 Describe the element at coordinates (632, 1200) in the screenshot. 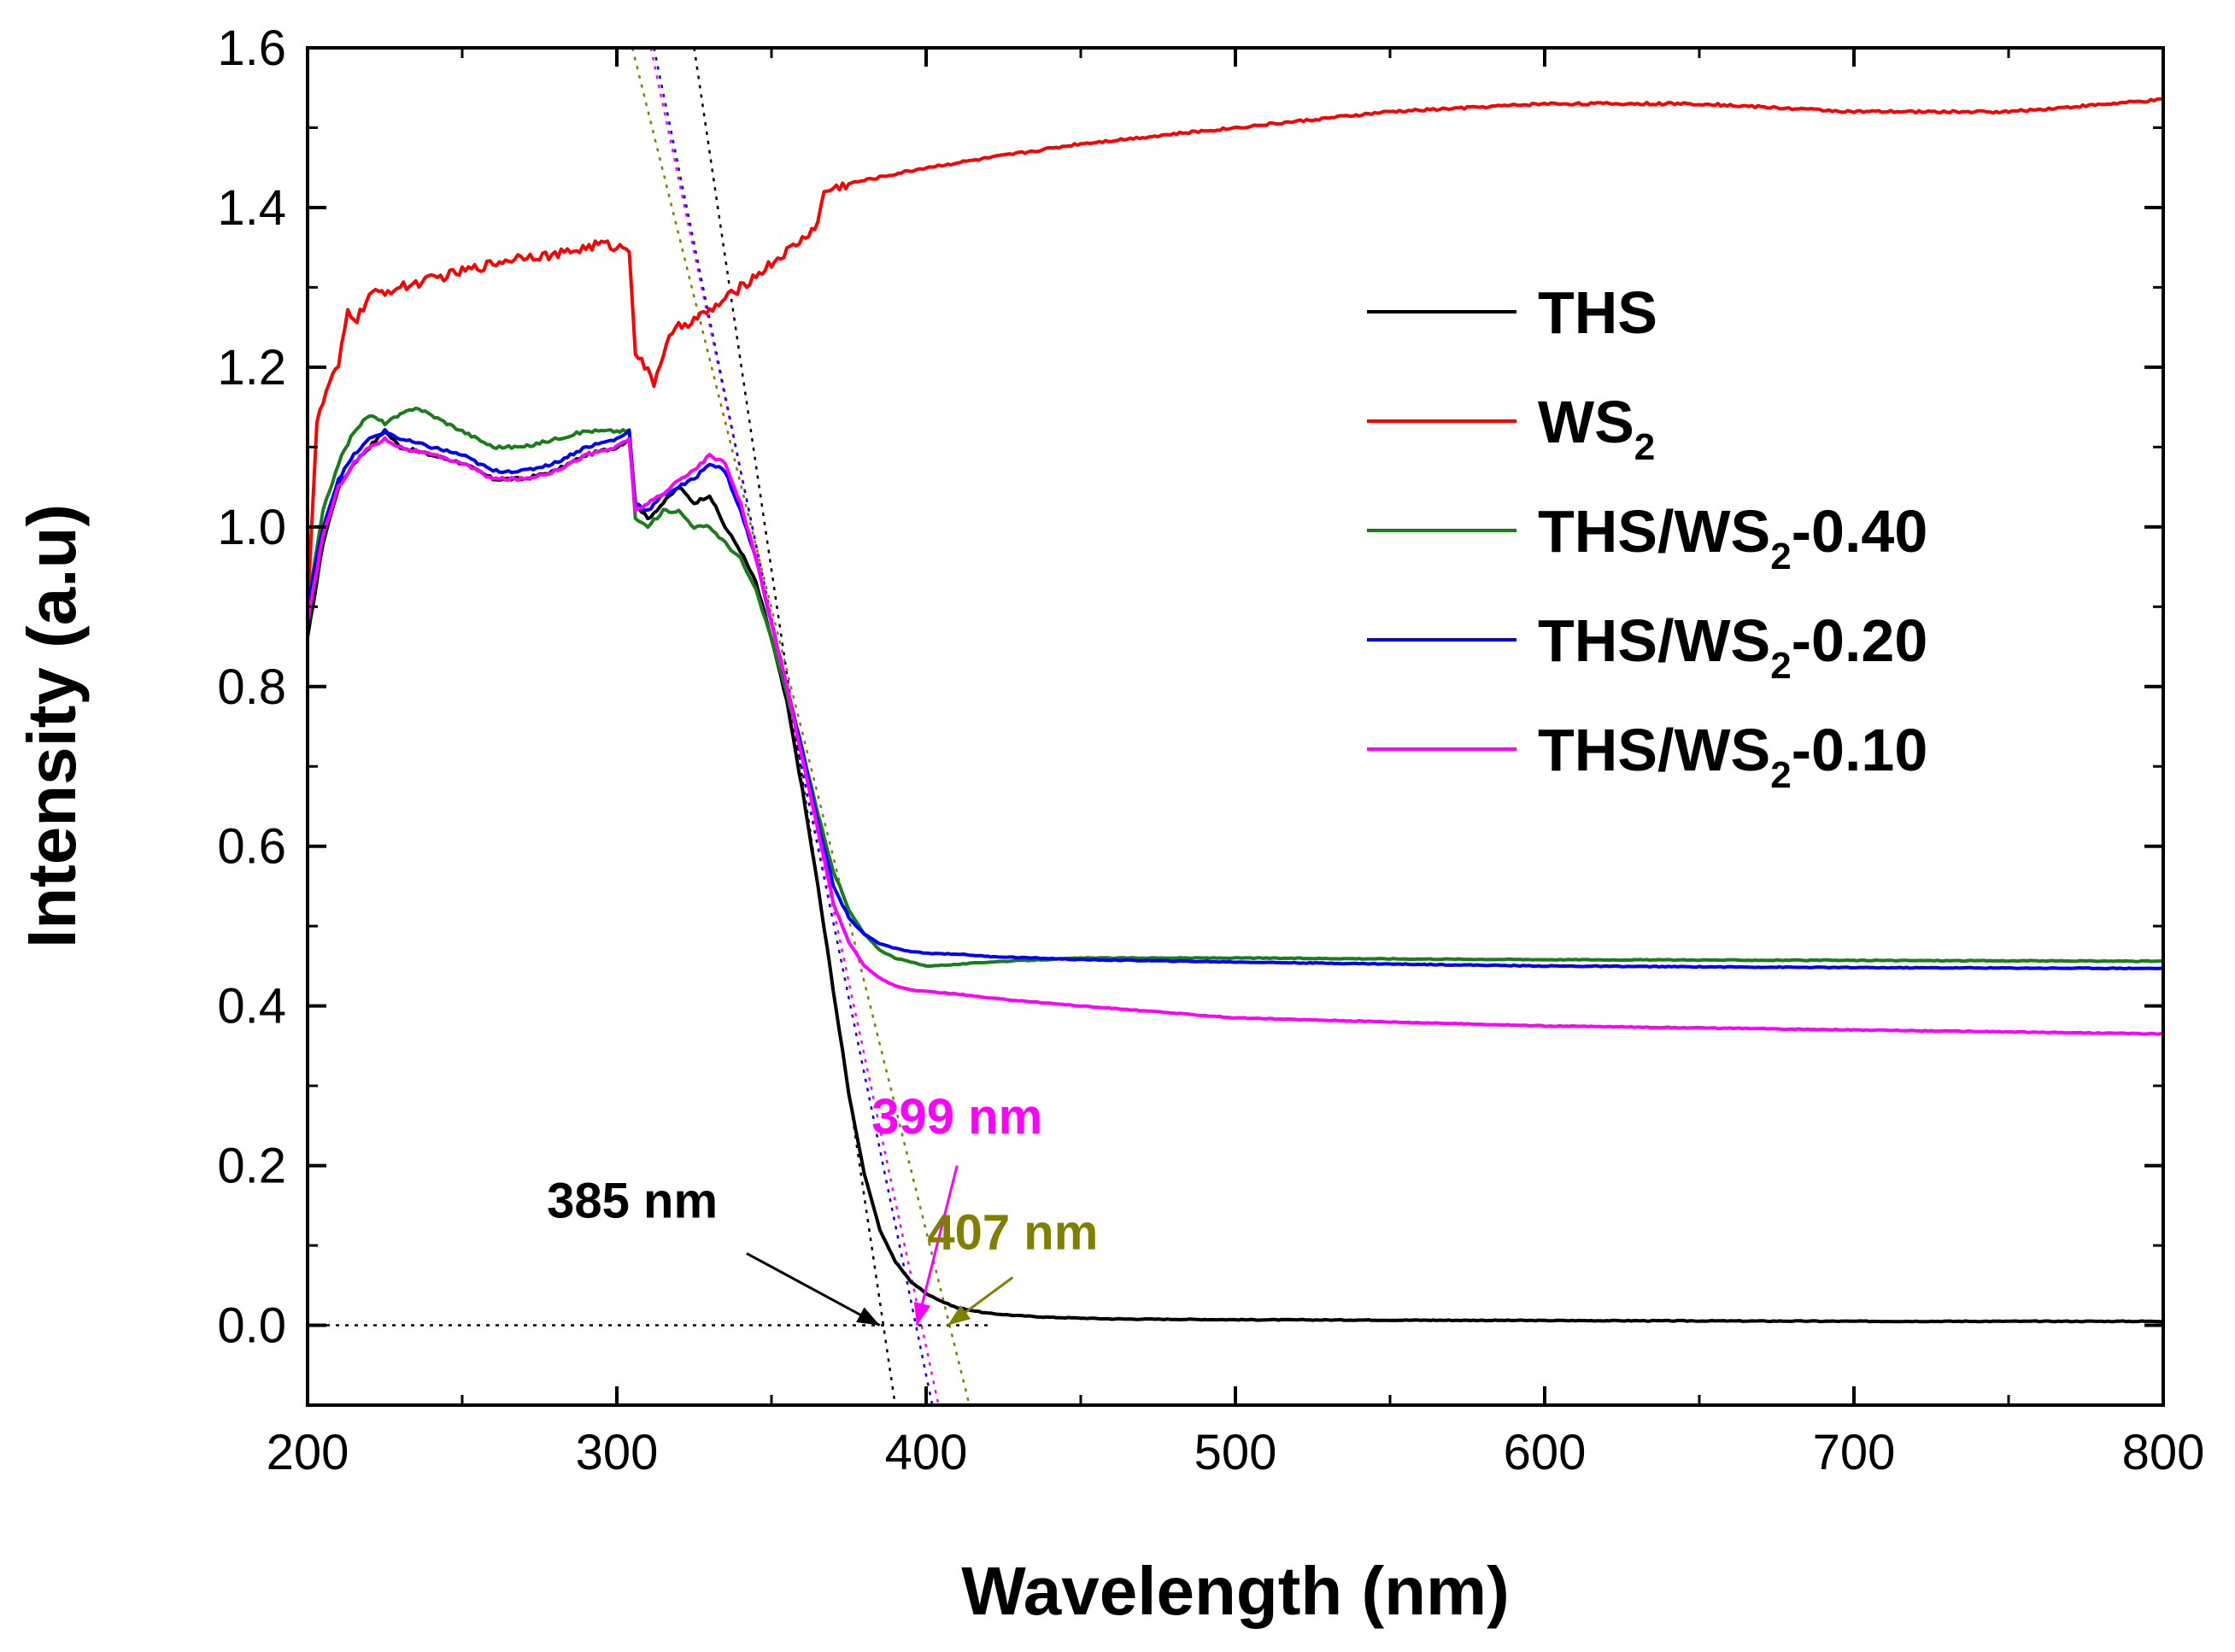

I see `annotation-label: 385 nm` at that location.